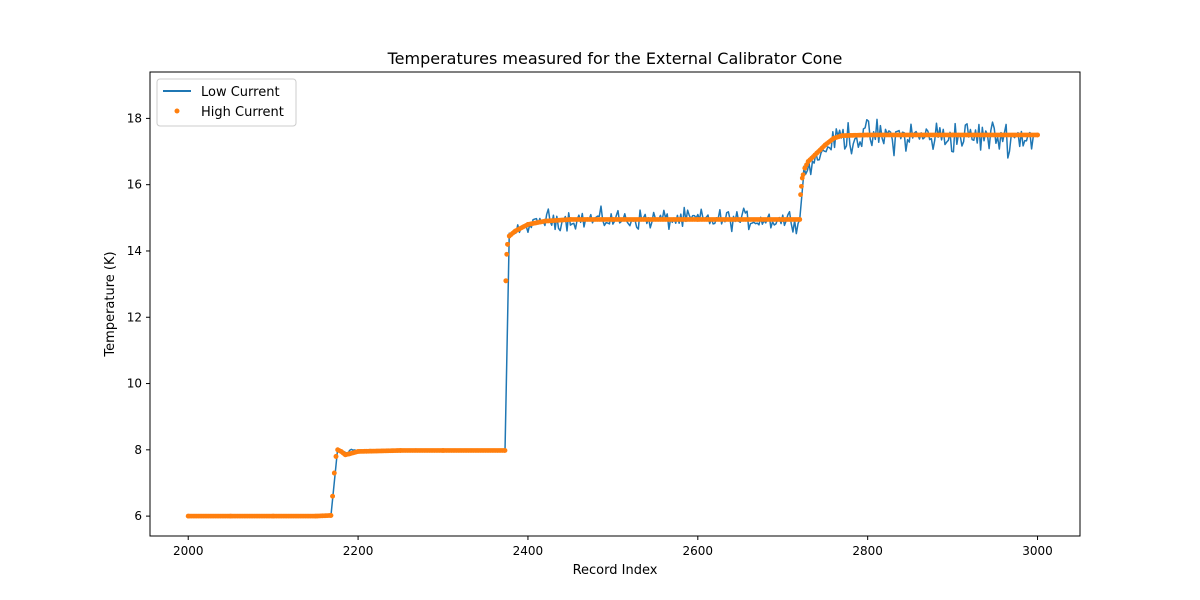 The width and height of the screenshot is (1200, 600). What do you see at coordinates (528, 551) in the screenshot?
I see `x-tick-label: 2400` at bounding box center [528, 551].